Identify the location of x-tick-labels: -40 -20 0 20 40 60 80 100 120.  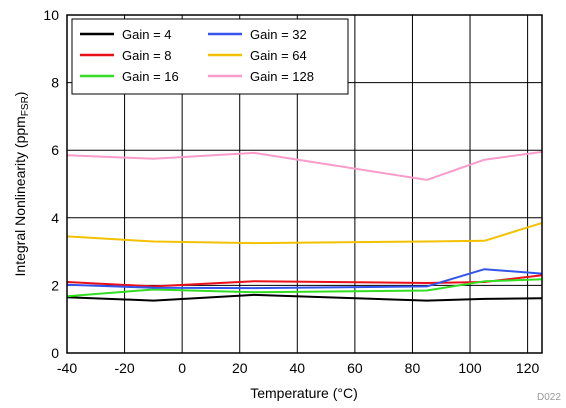
(298, 368).